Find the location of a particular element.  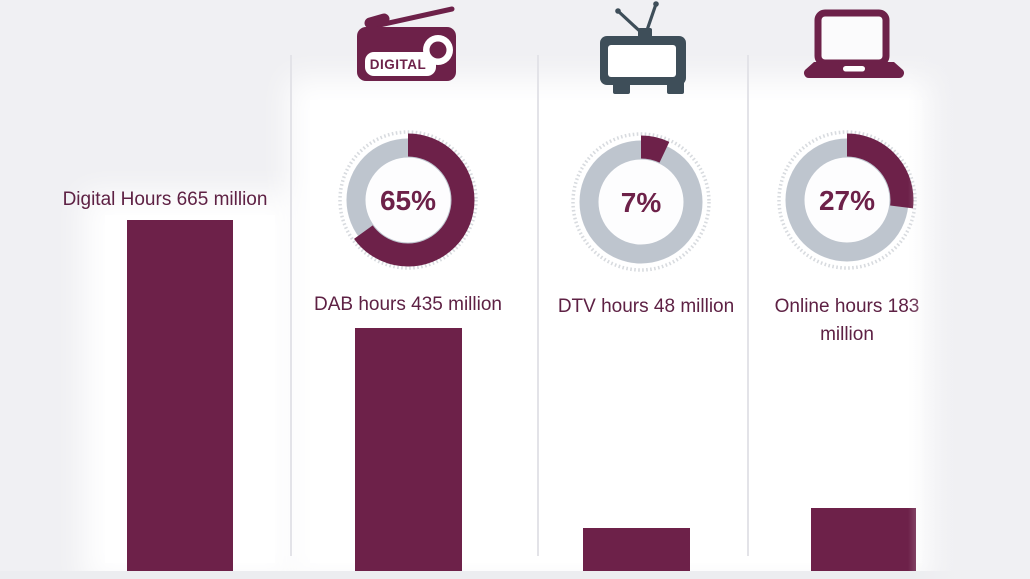

digital-radio-icon: DIGITAL is located at coordinates (406, 43).